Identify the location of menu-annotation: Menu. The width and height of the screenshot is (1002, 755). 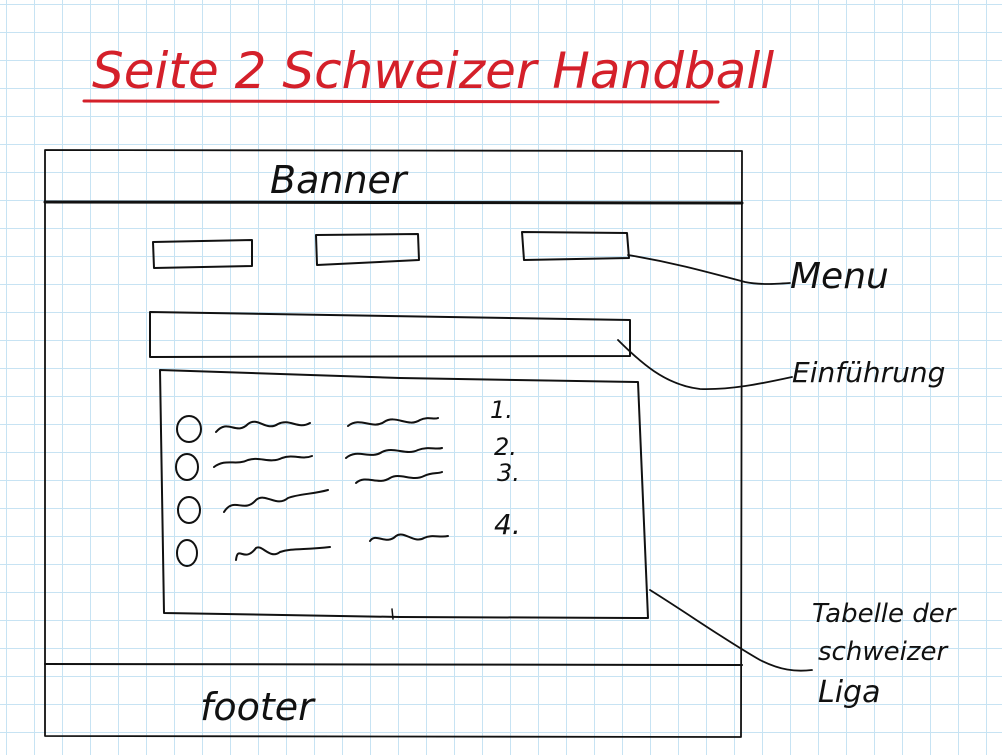
(839, 276).